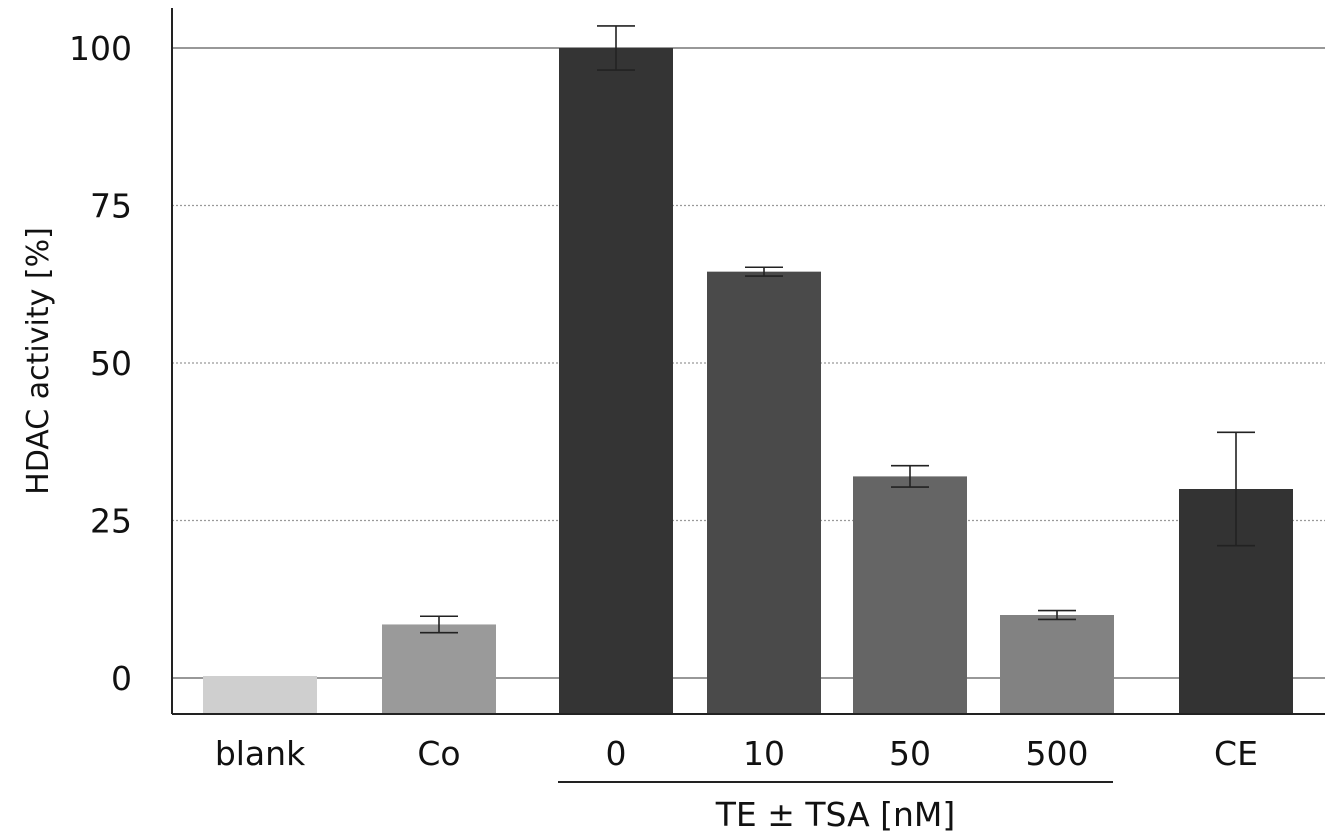 Image resolution: width=1333 pixels, height=837 pixels. Describe the element at coordinates (616, 753) in the screenshot. I see `x-tick-label: 0` at that location.